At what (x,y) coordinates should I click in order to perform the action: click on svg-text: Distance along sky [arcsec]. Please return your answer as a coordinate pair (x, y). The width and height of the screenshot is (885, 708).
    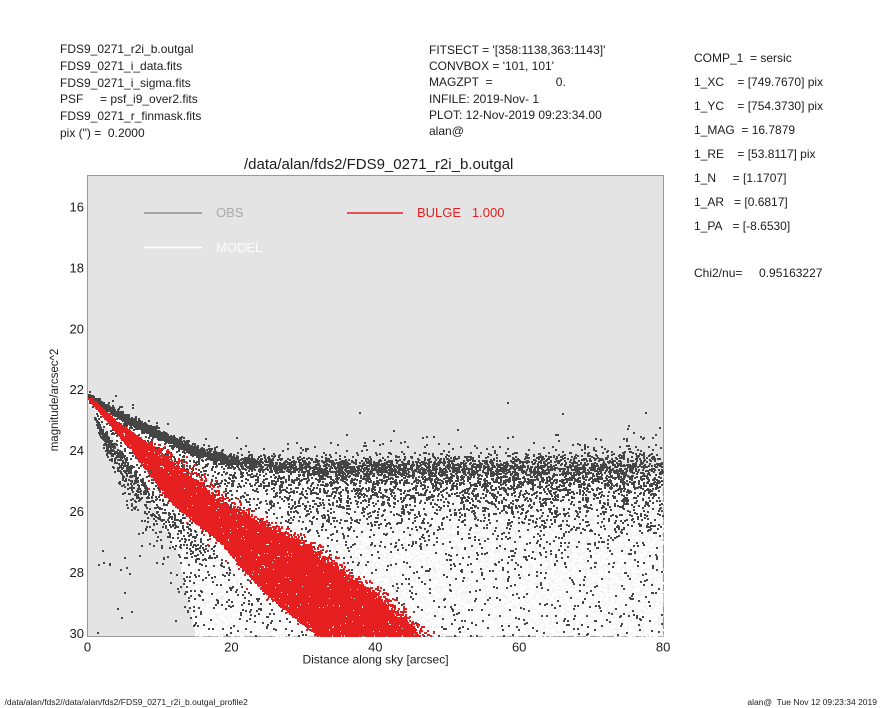
    Looking at the image, I should click on (375, 659).